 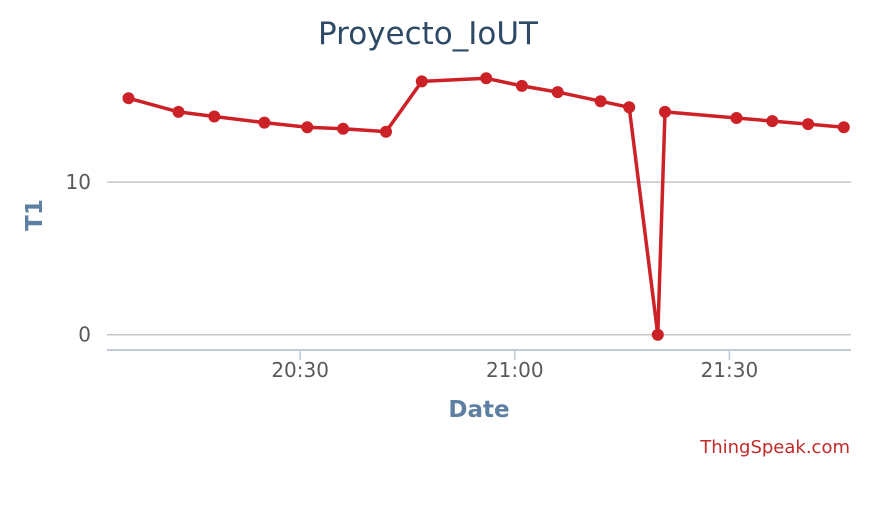 What do you see at coordinates (730, 370) in the screenshot?
I see `x-tick-label: 21:30` at bounding box center [730, 370].